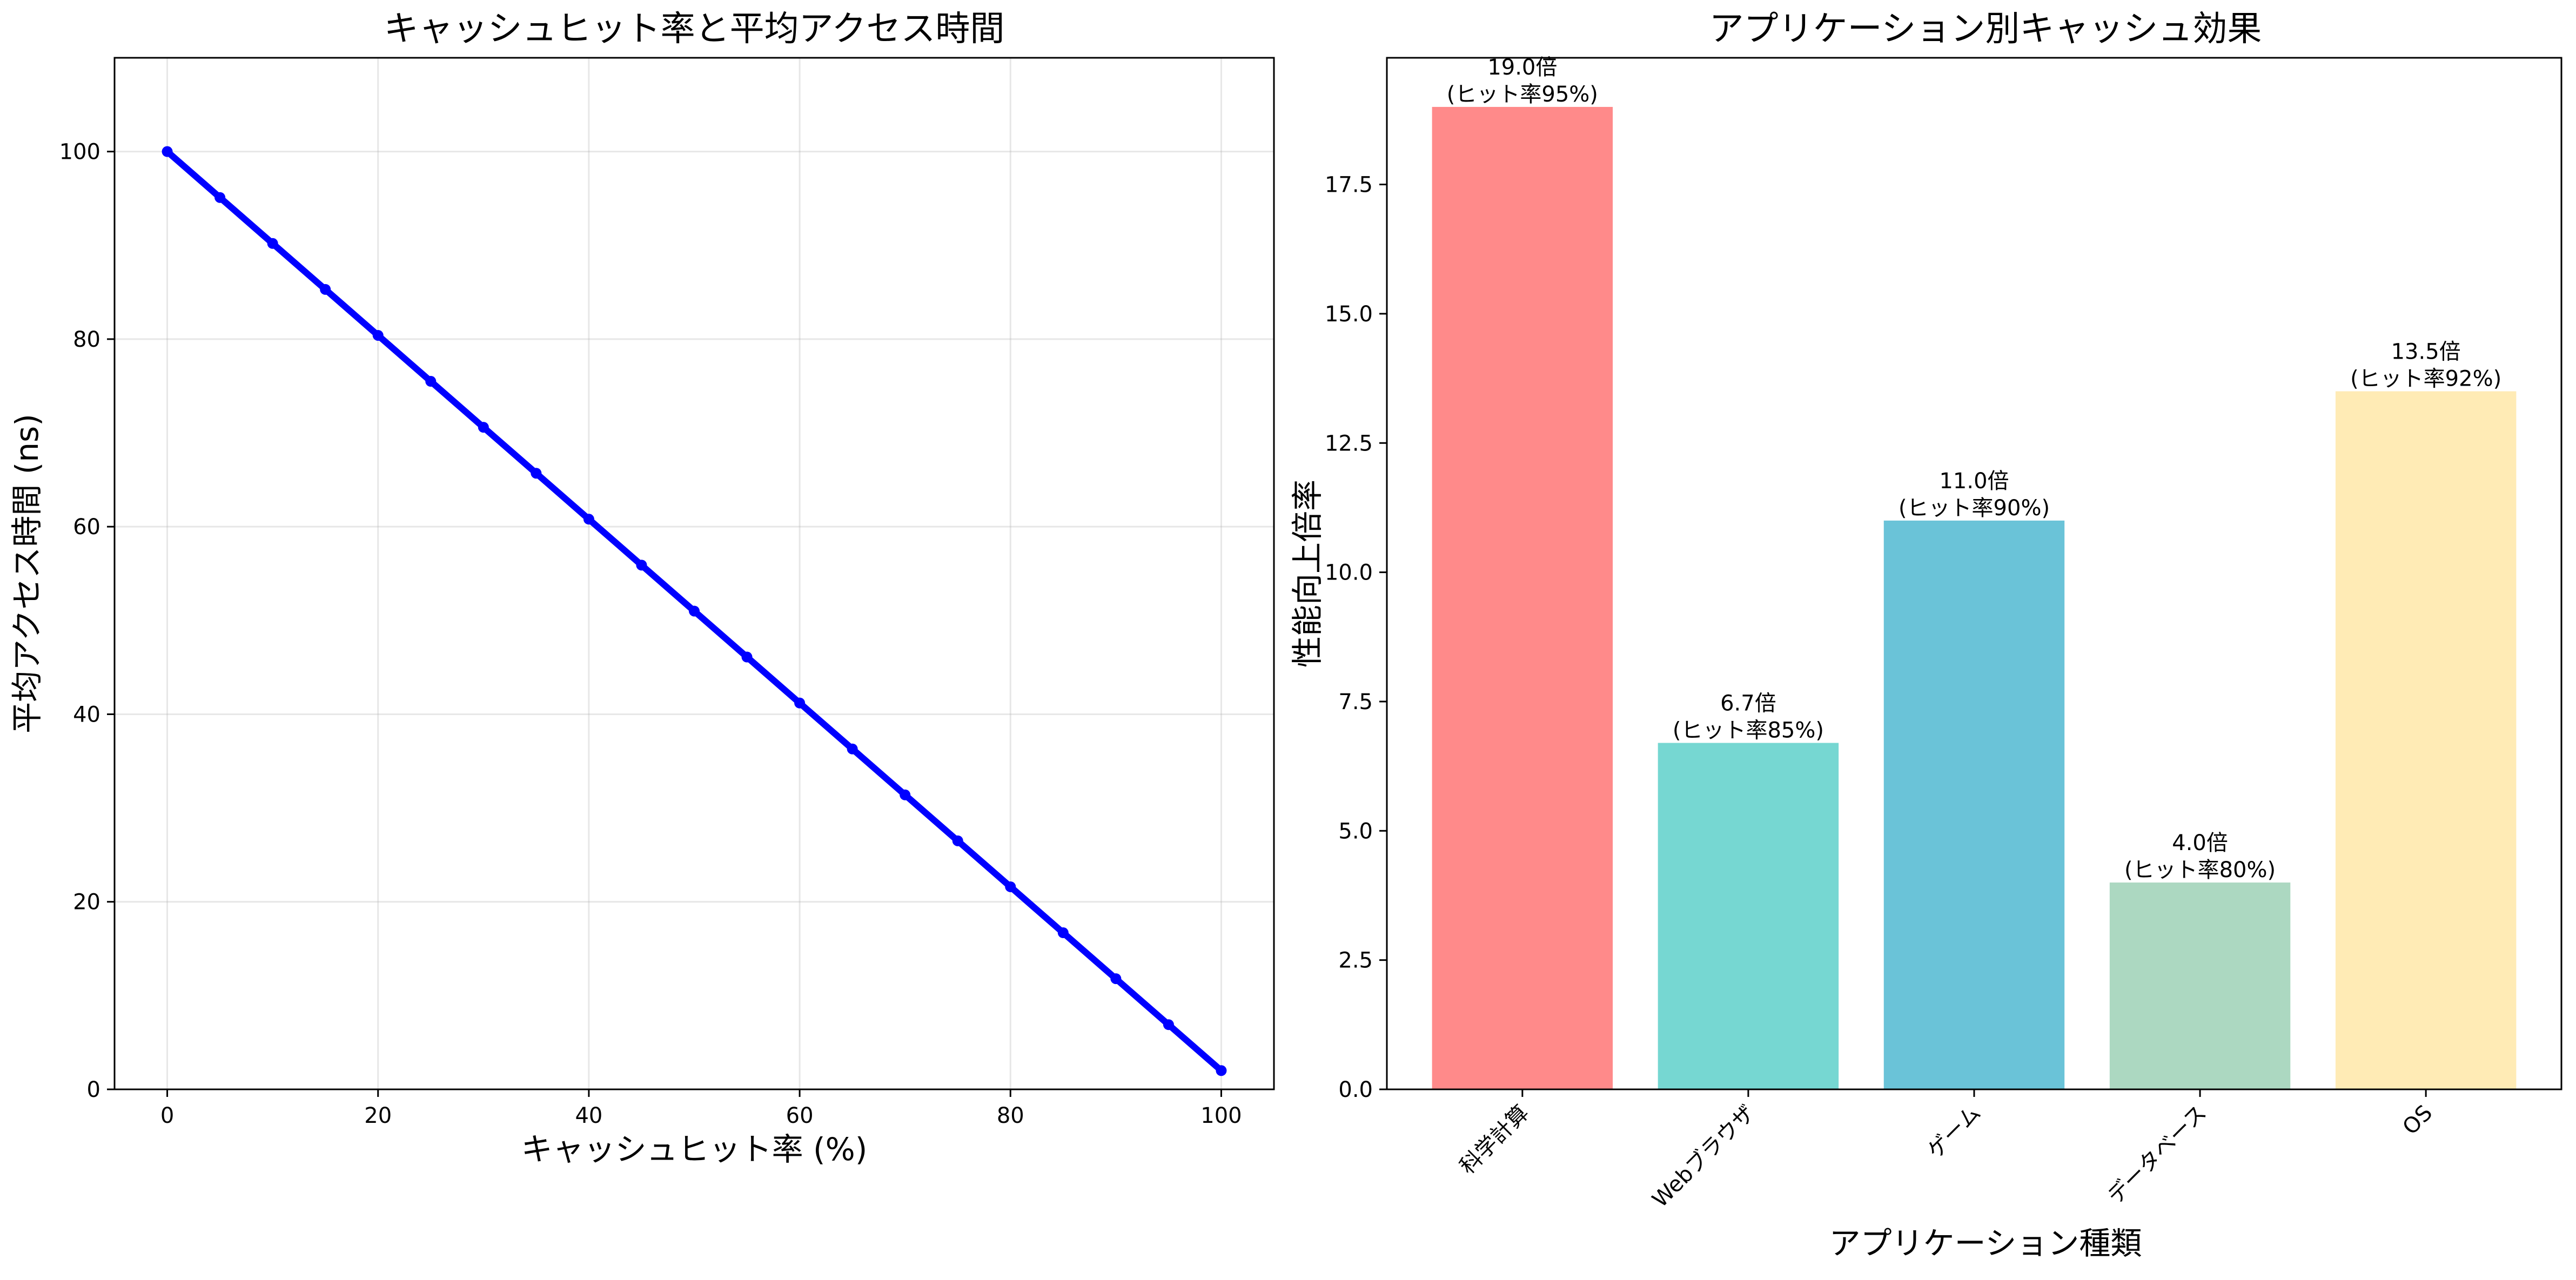 This screenshot has width=2576, height=1280. Describe the element at coordinates (1221, 1115) in the screenshot. I see `x-tick-label: 100` at that location.